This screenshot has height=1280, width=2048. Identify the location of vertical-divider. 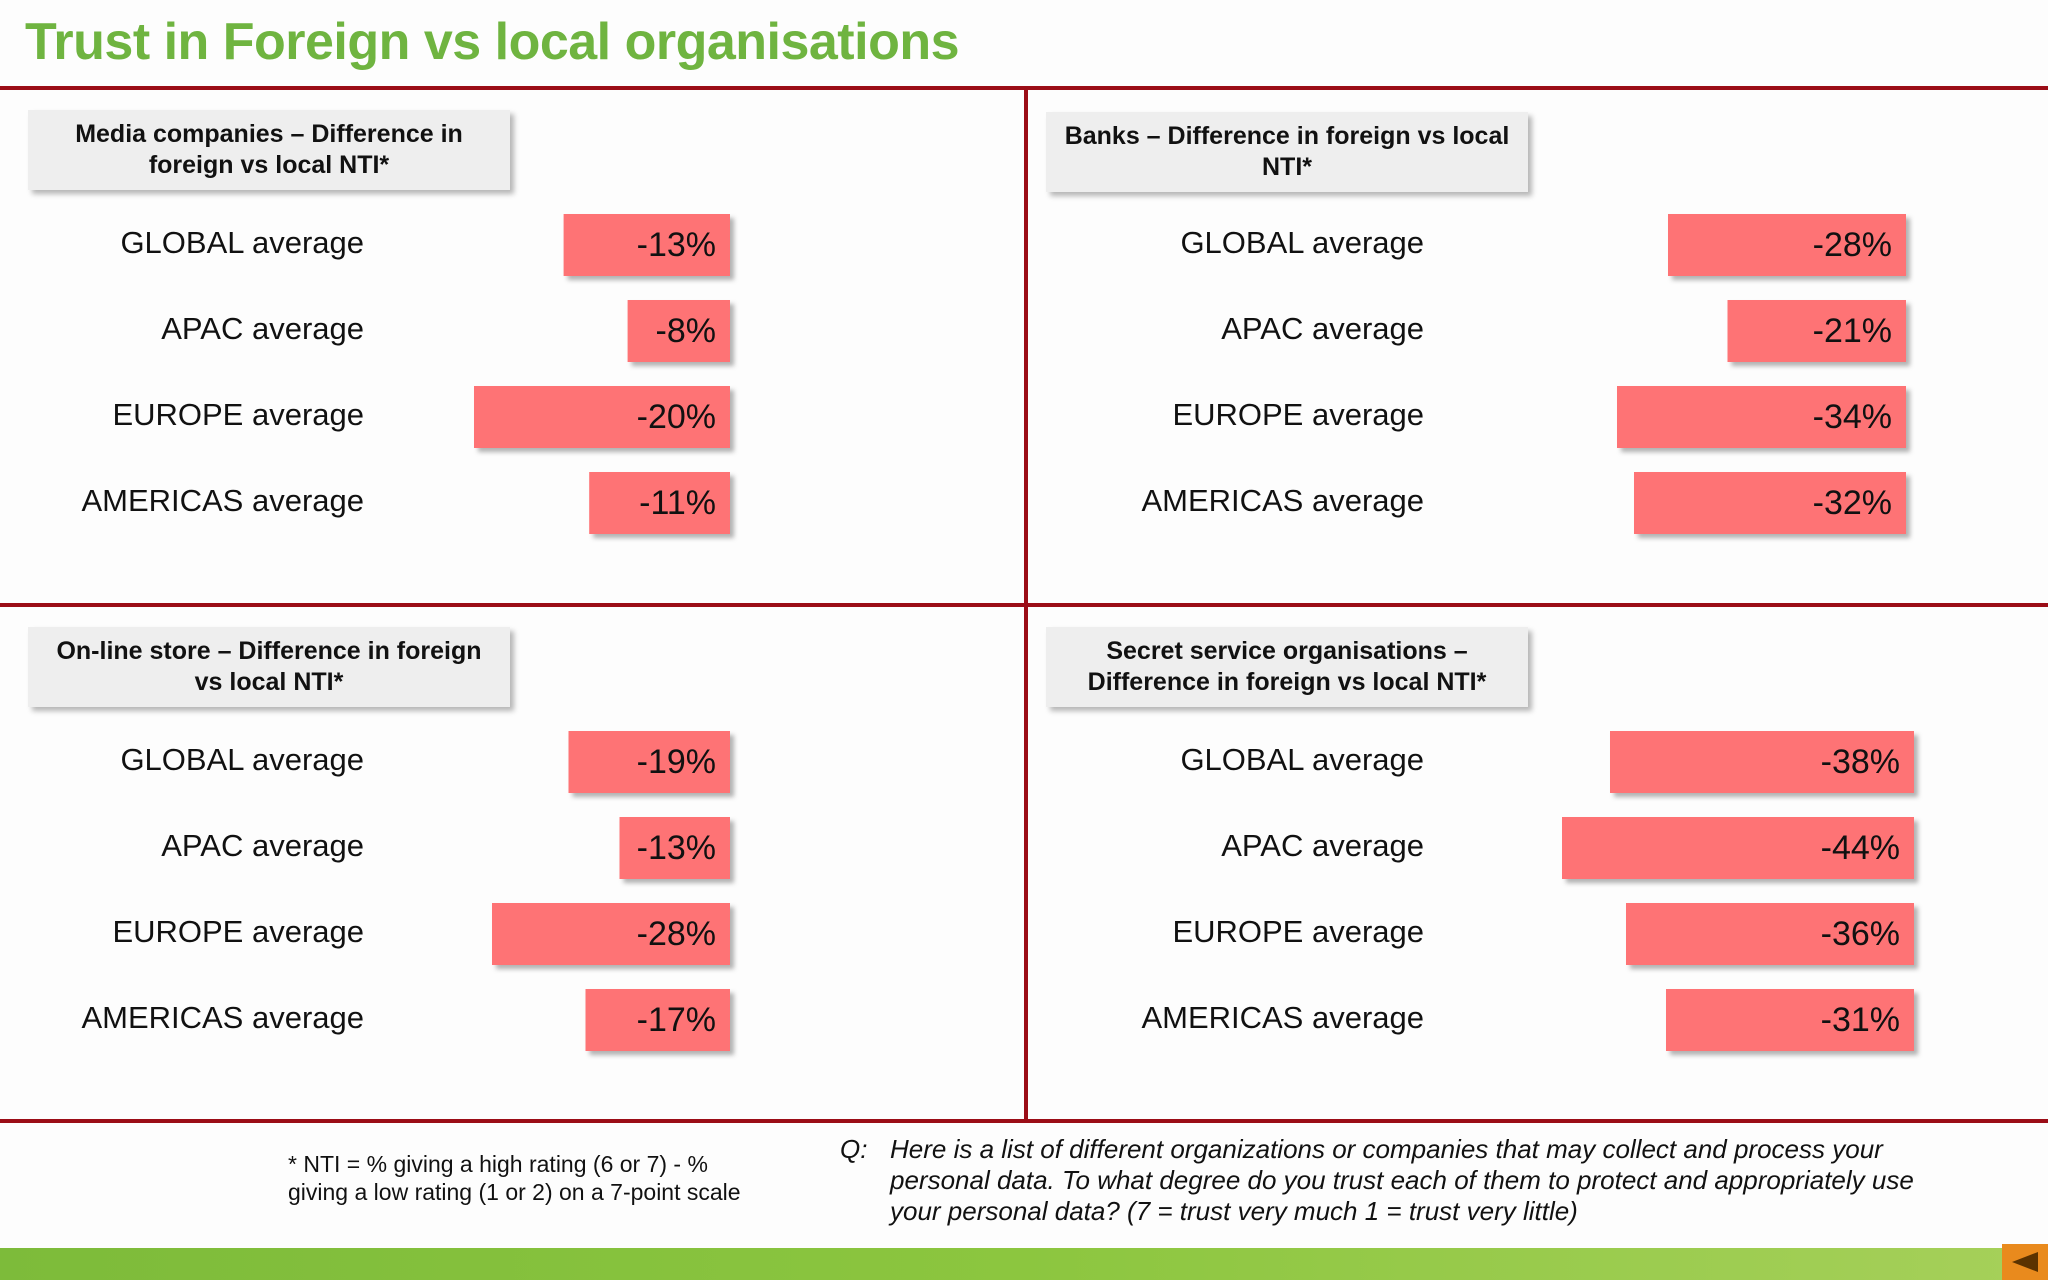
(1026, 605).